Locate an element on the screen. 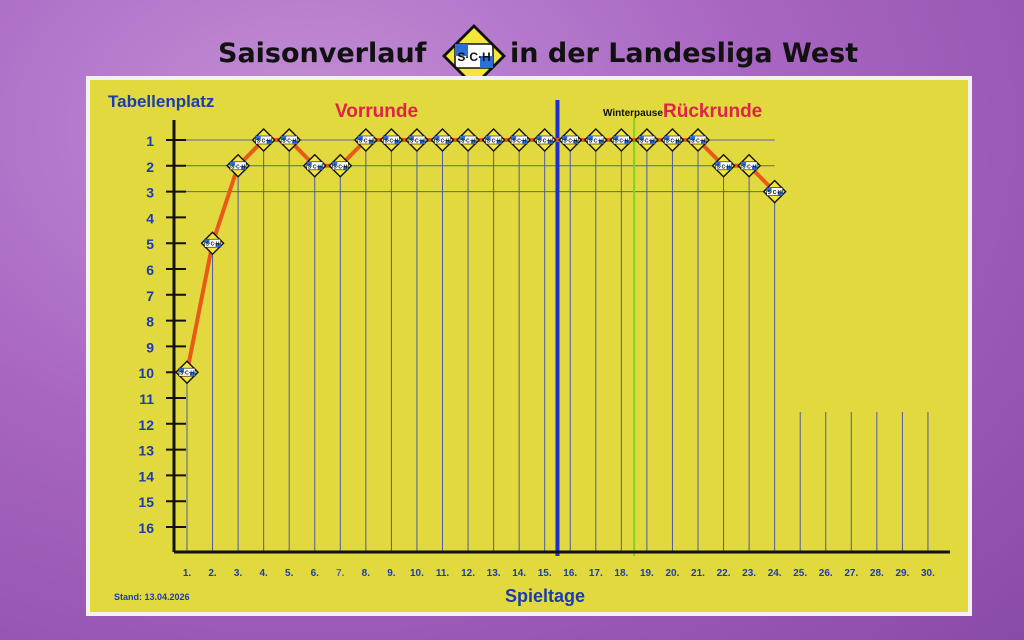  x-tick-label-19: 19. is located at coordinates (647, 573).